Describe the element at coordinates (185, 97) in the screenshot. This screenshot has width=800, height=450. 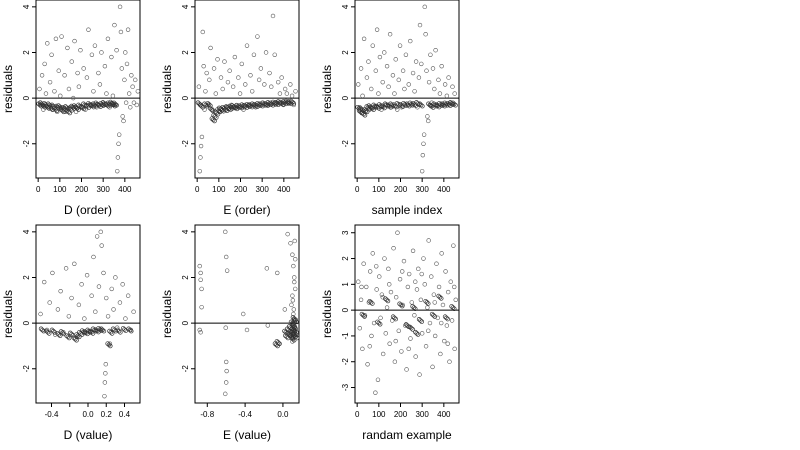
I see `y-tick-label: 0` at that location.